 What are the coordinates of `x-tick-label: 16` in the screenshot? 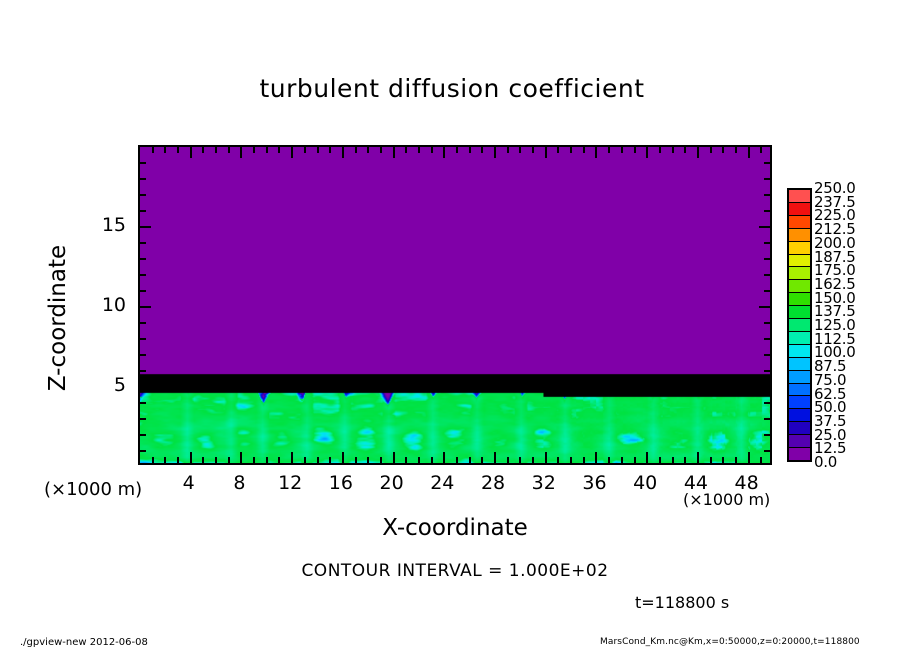 It's located at (340, 483).